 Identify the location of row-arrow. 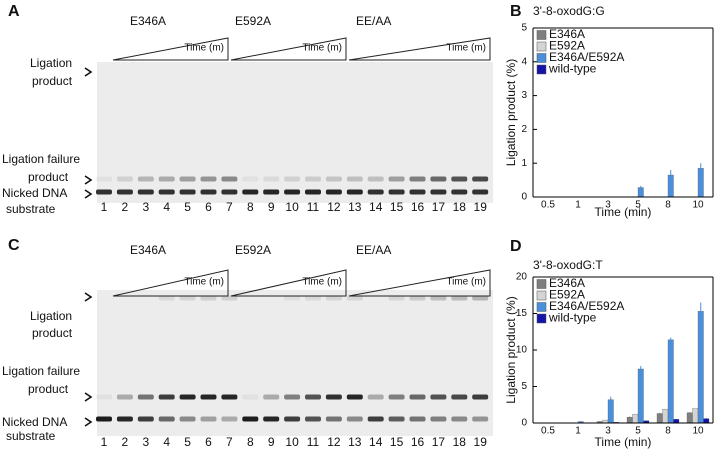
(88, 194).